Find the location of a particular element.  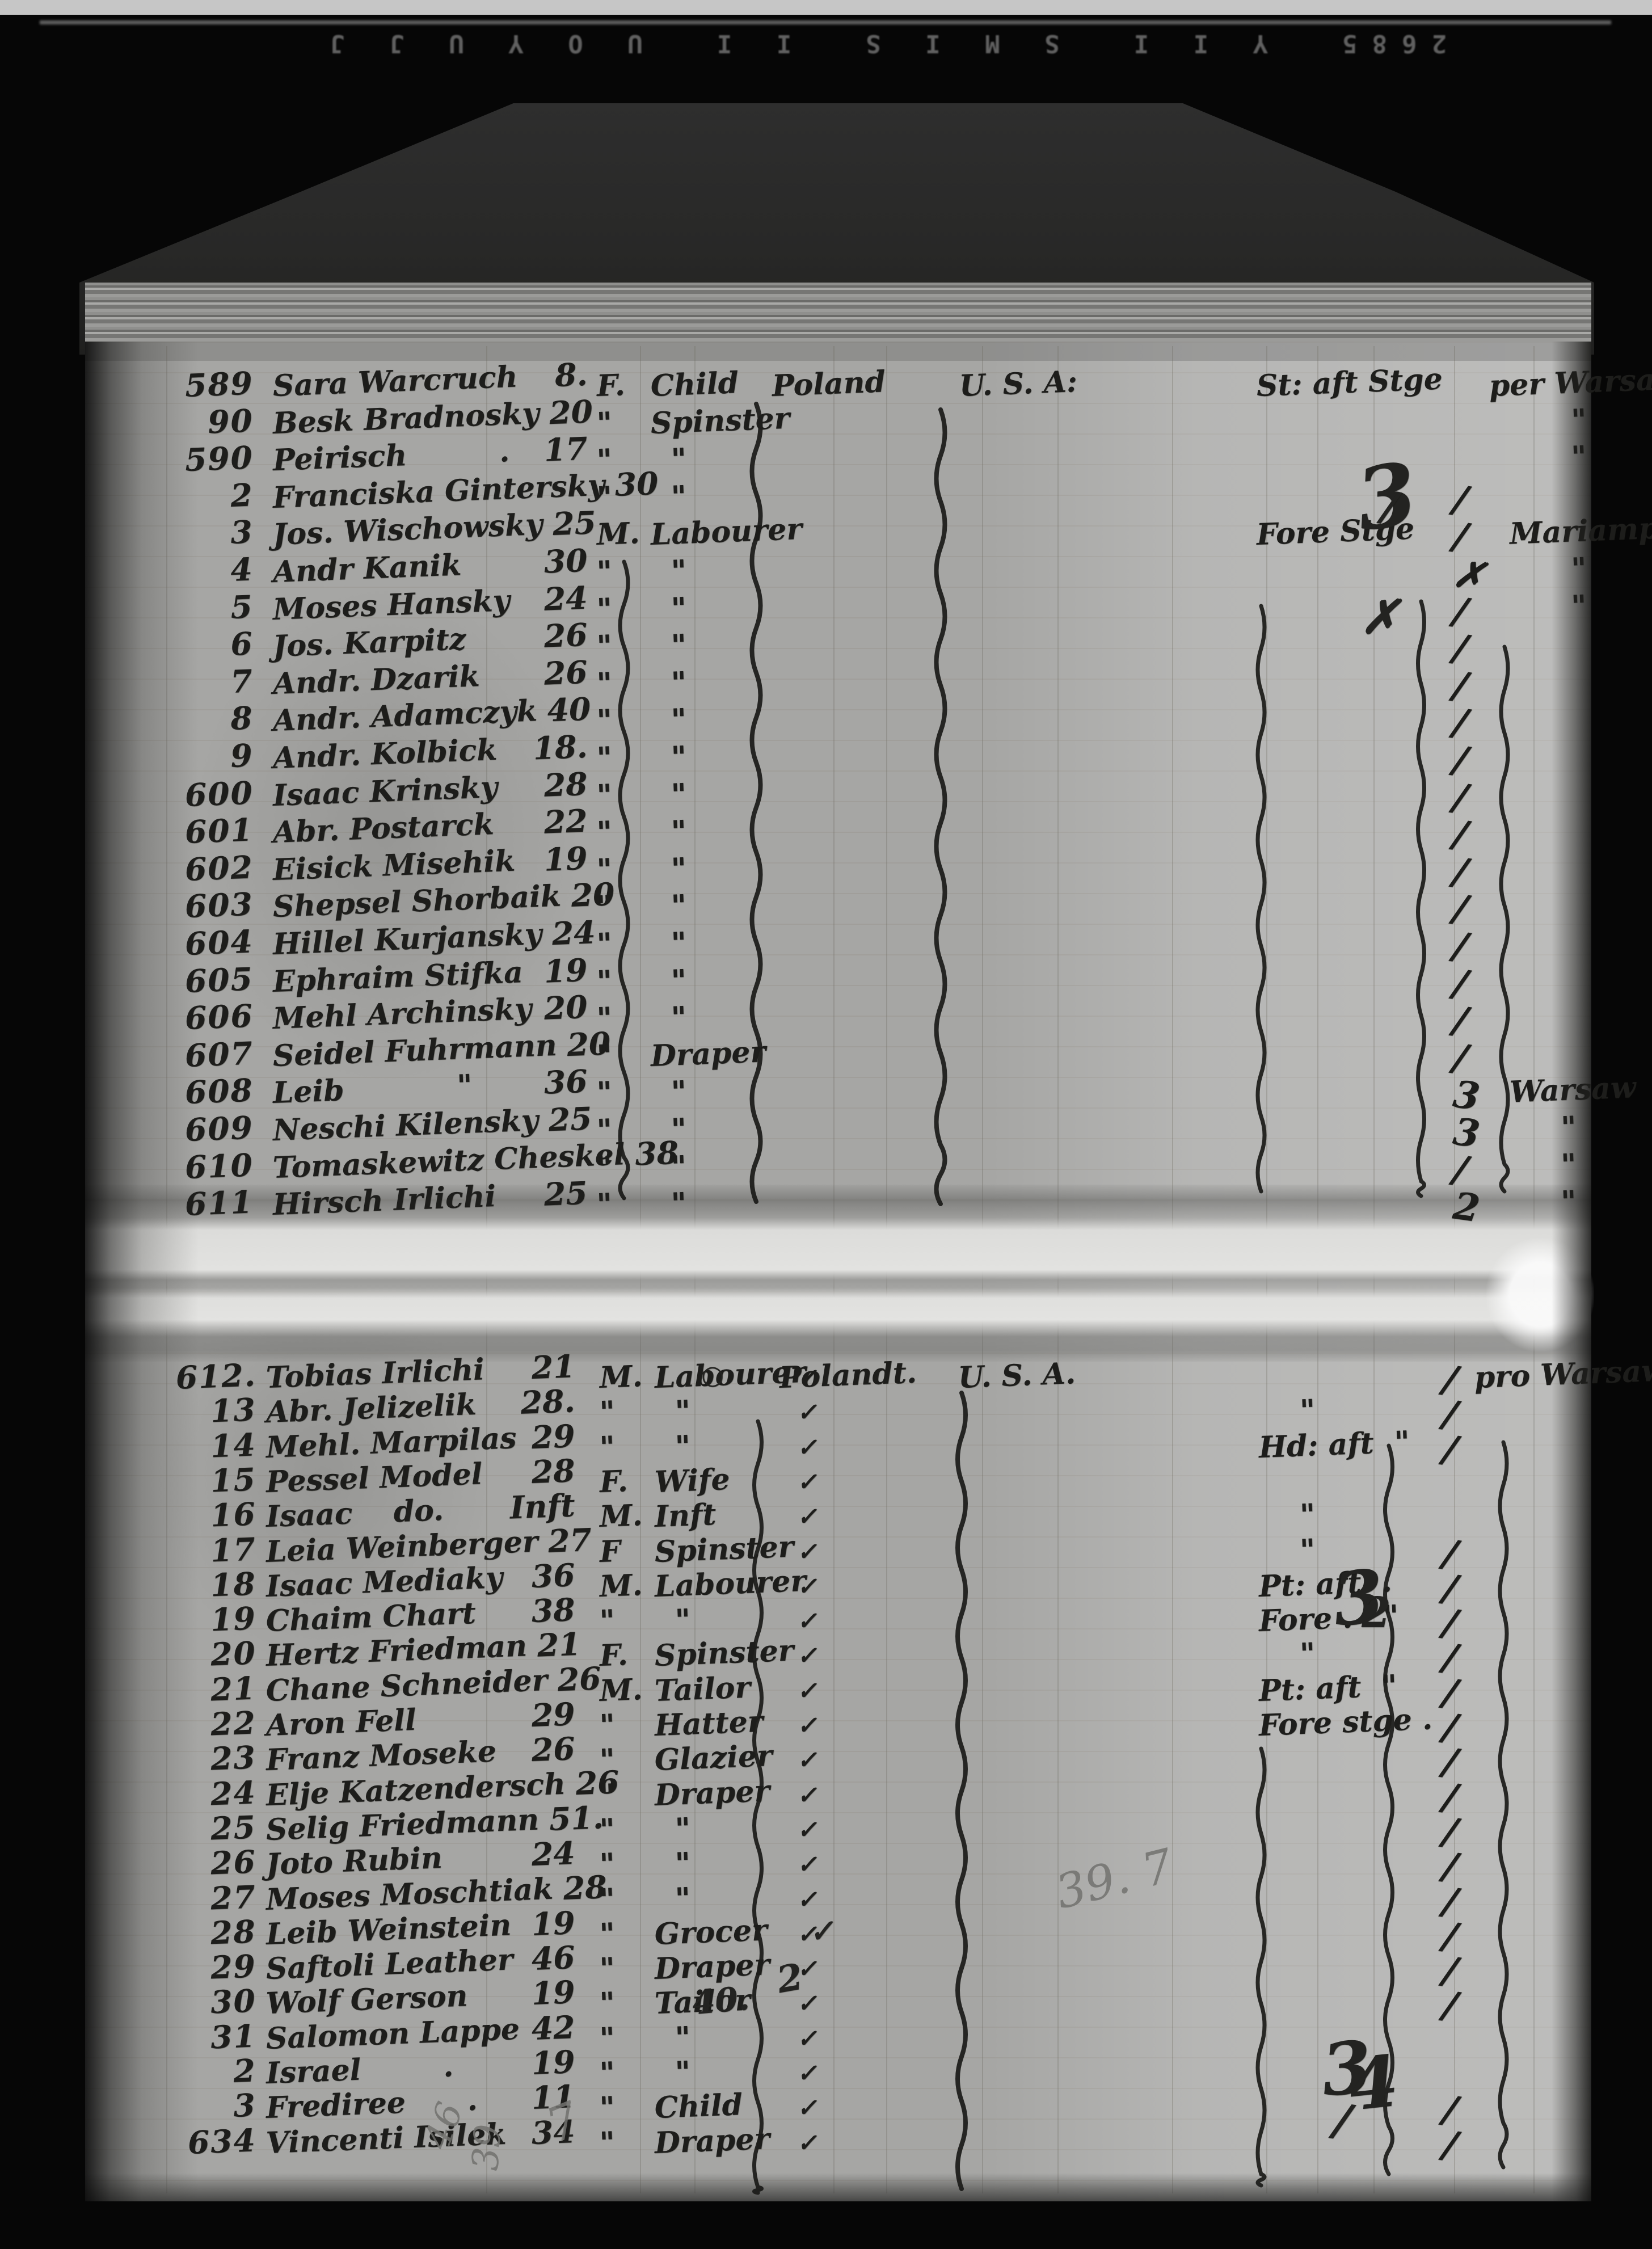

passenger-number: 13 is located at coordinates (233, 1411).